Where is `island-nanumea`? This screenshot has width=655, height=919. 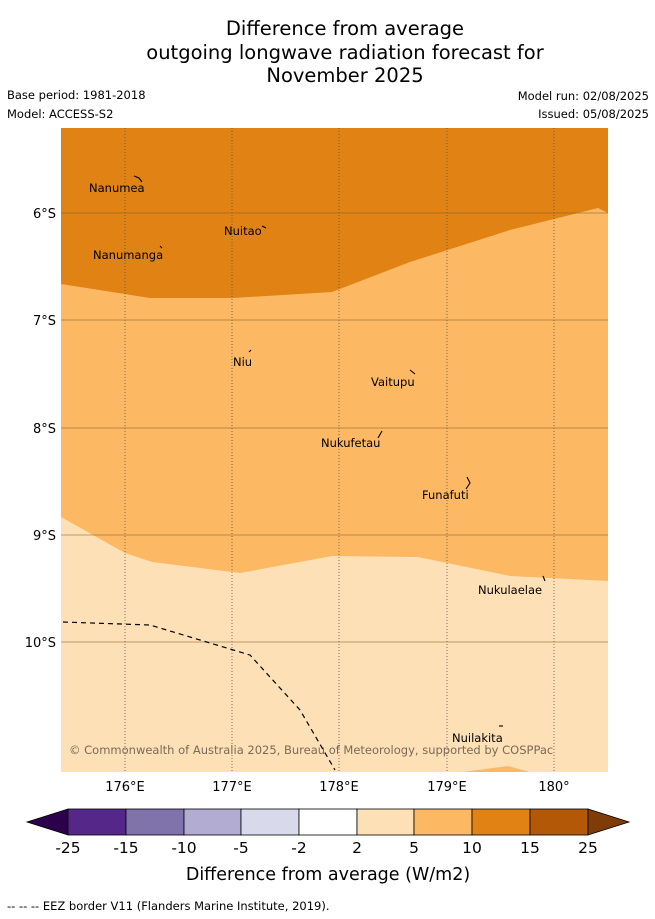
island-nanumea is located at coordinates (138, 179).